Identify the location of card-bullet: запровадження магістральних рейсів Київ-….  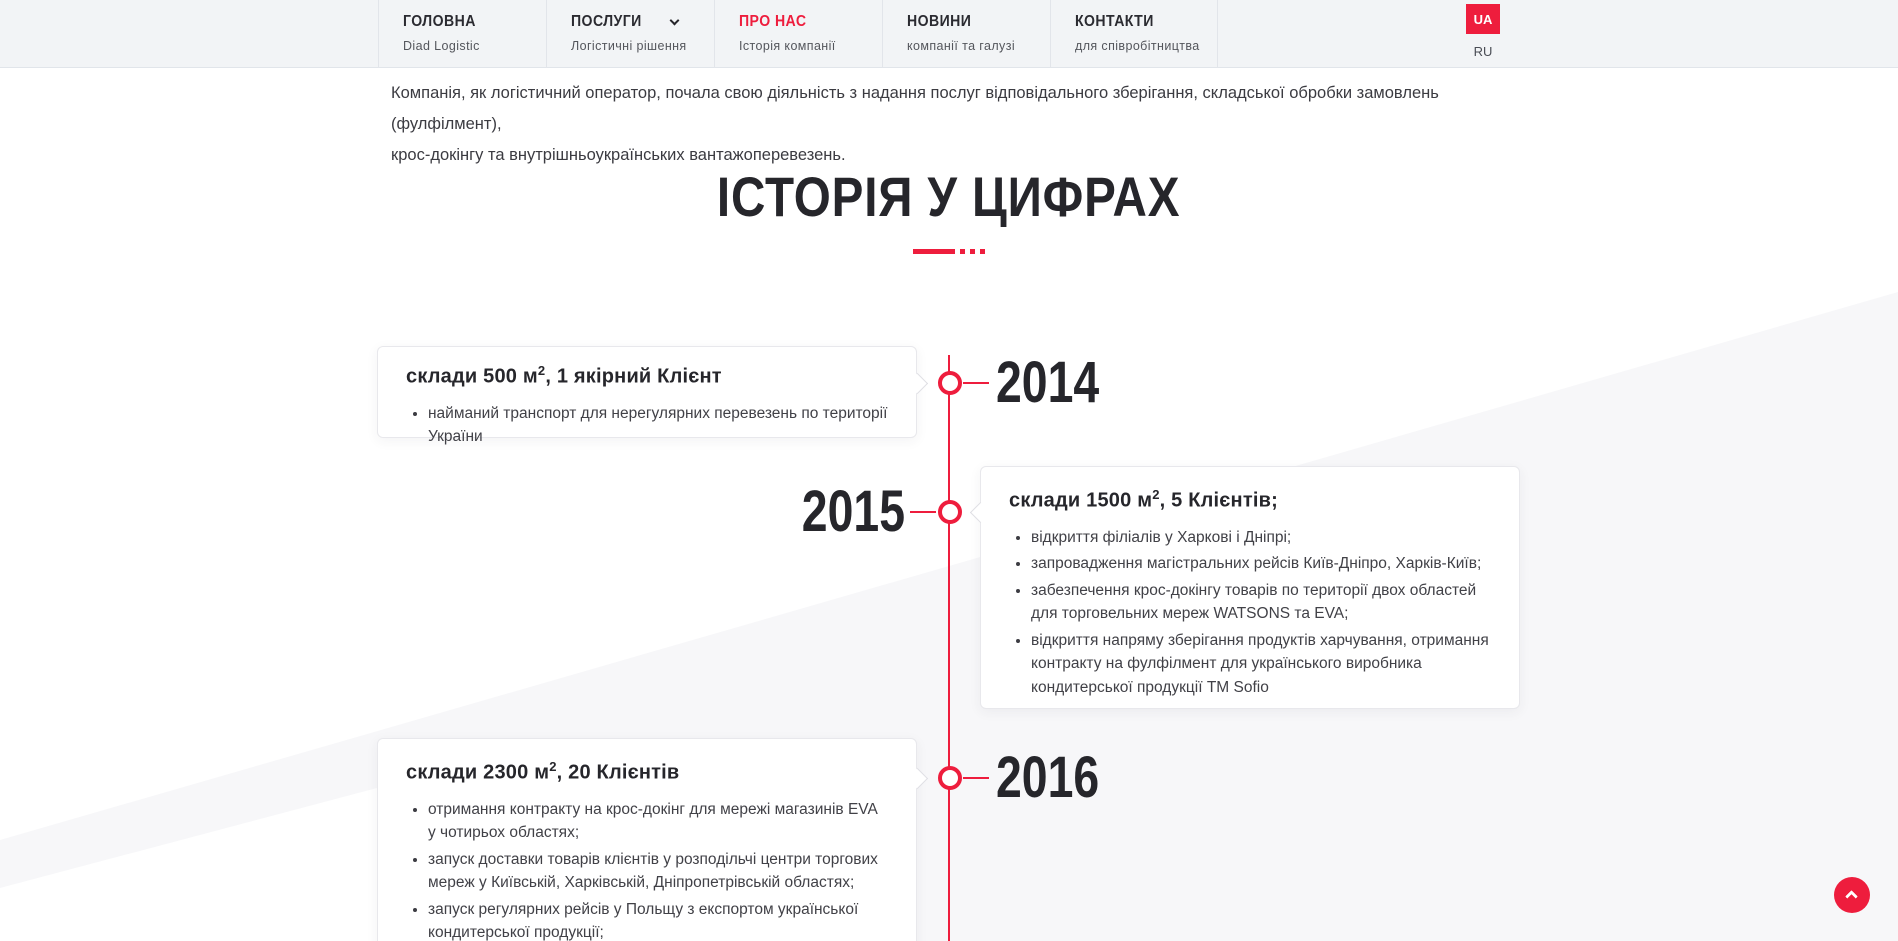
(1250, 564).